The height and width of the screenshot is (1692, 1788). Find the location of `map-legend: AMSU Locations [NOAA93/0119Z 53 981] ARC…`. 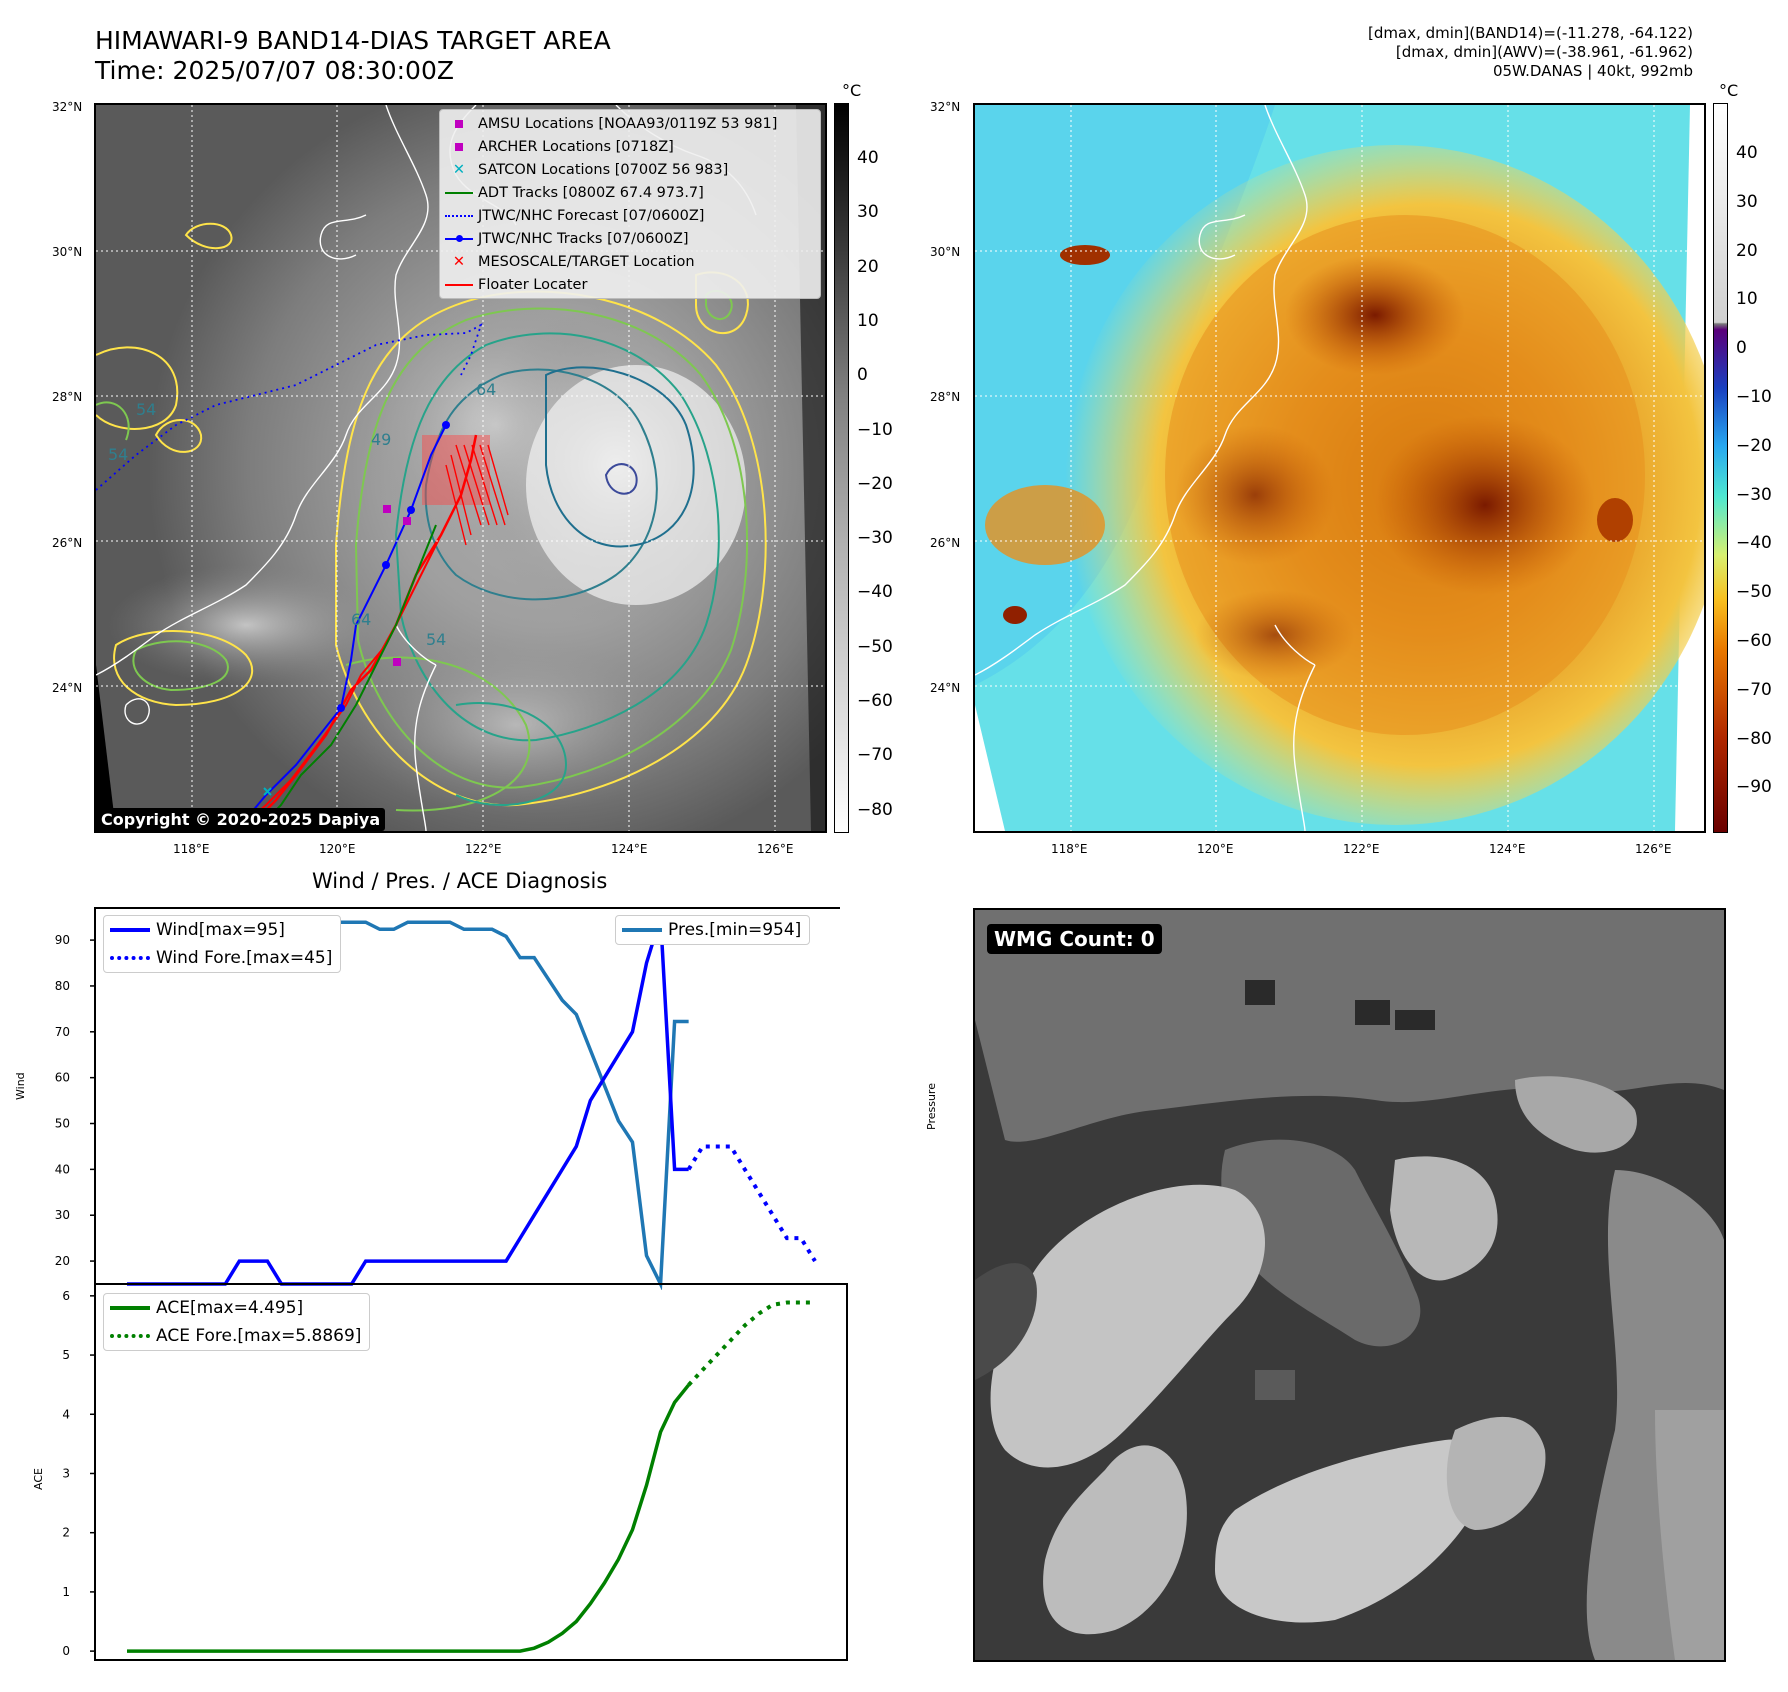

map-legend: AMSU Locations [NOAA93/0119Z 53 981] ARC… is located at coordinates (630, 204).